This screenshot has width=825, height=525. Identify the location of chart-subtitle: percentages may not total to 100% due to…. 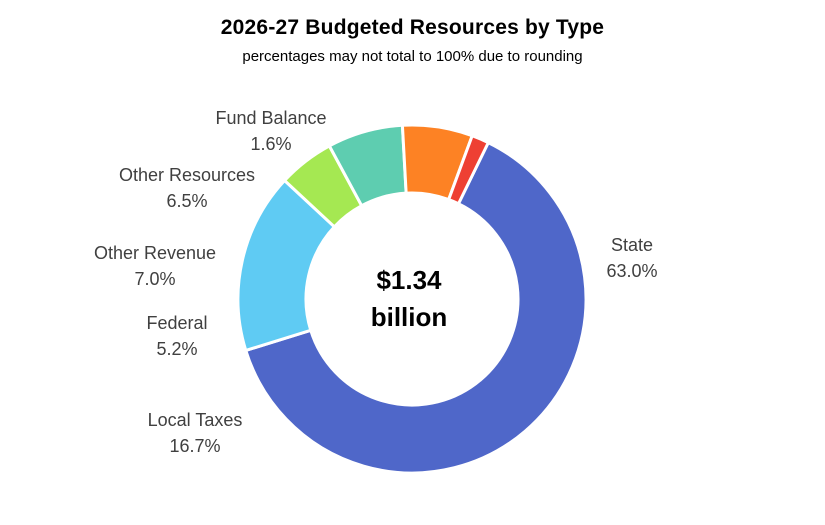
(412, 56).